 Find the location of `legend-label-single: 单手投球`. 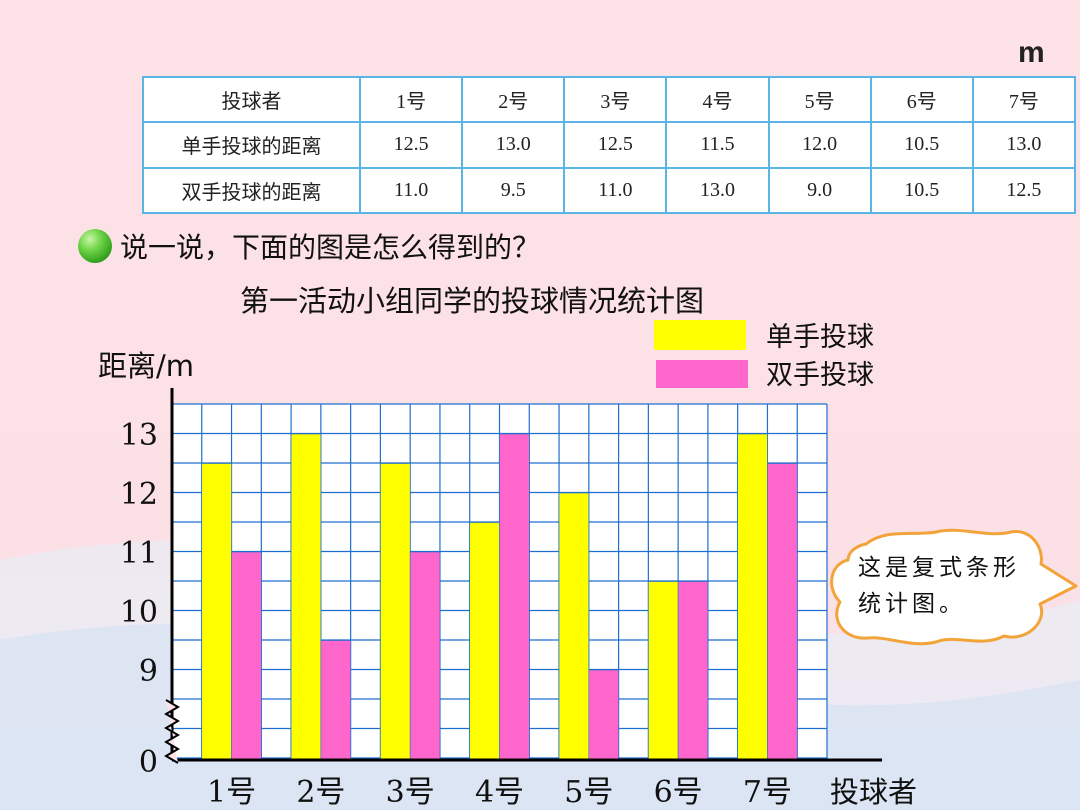

legend-label-single: 单手投球 is located at coordinates (820, 337).